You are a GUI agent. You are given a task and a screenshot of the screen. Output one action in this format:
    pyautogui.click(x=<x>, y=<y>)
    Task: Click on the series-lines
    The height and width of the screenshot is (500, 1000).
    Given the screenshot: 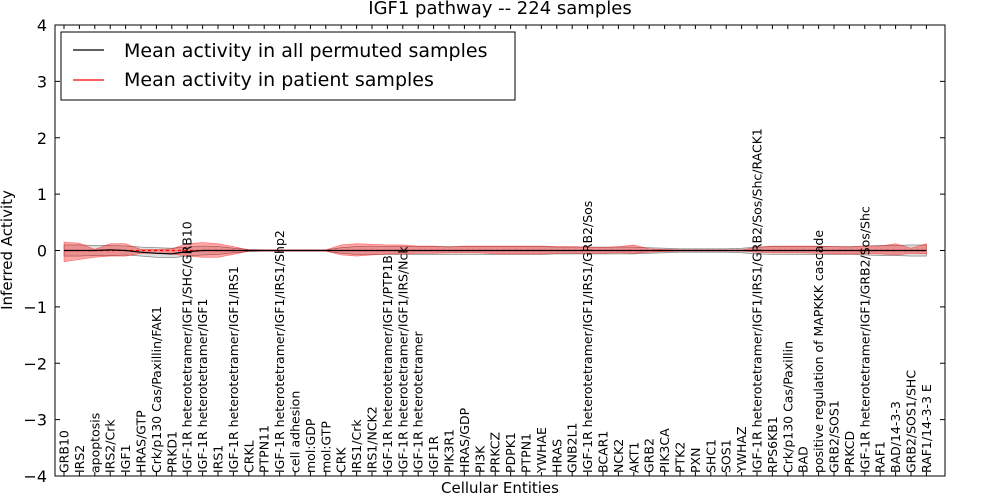 What is the action you would take?
    pyautogui.click(x=495, y=252)
    